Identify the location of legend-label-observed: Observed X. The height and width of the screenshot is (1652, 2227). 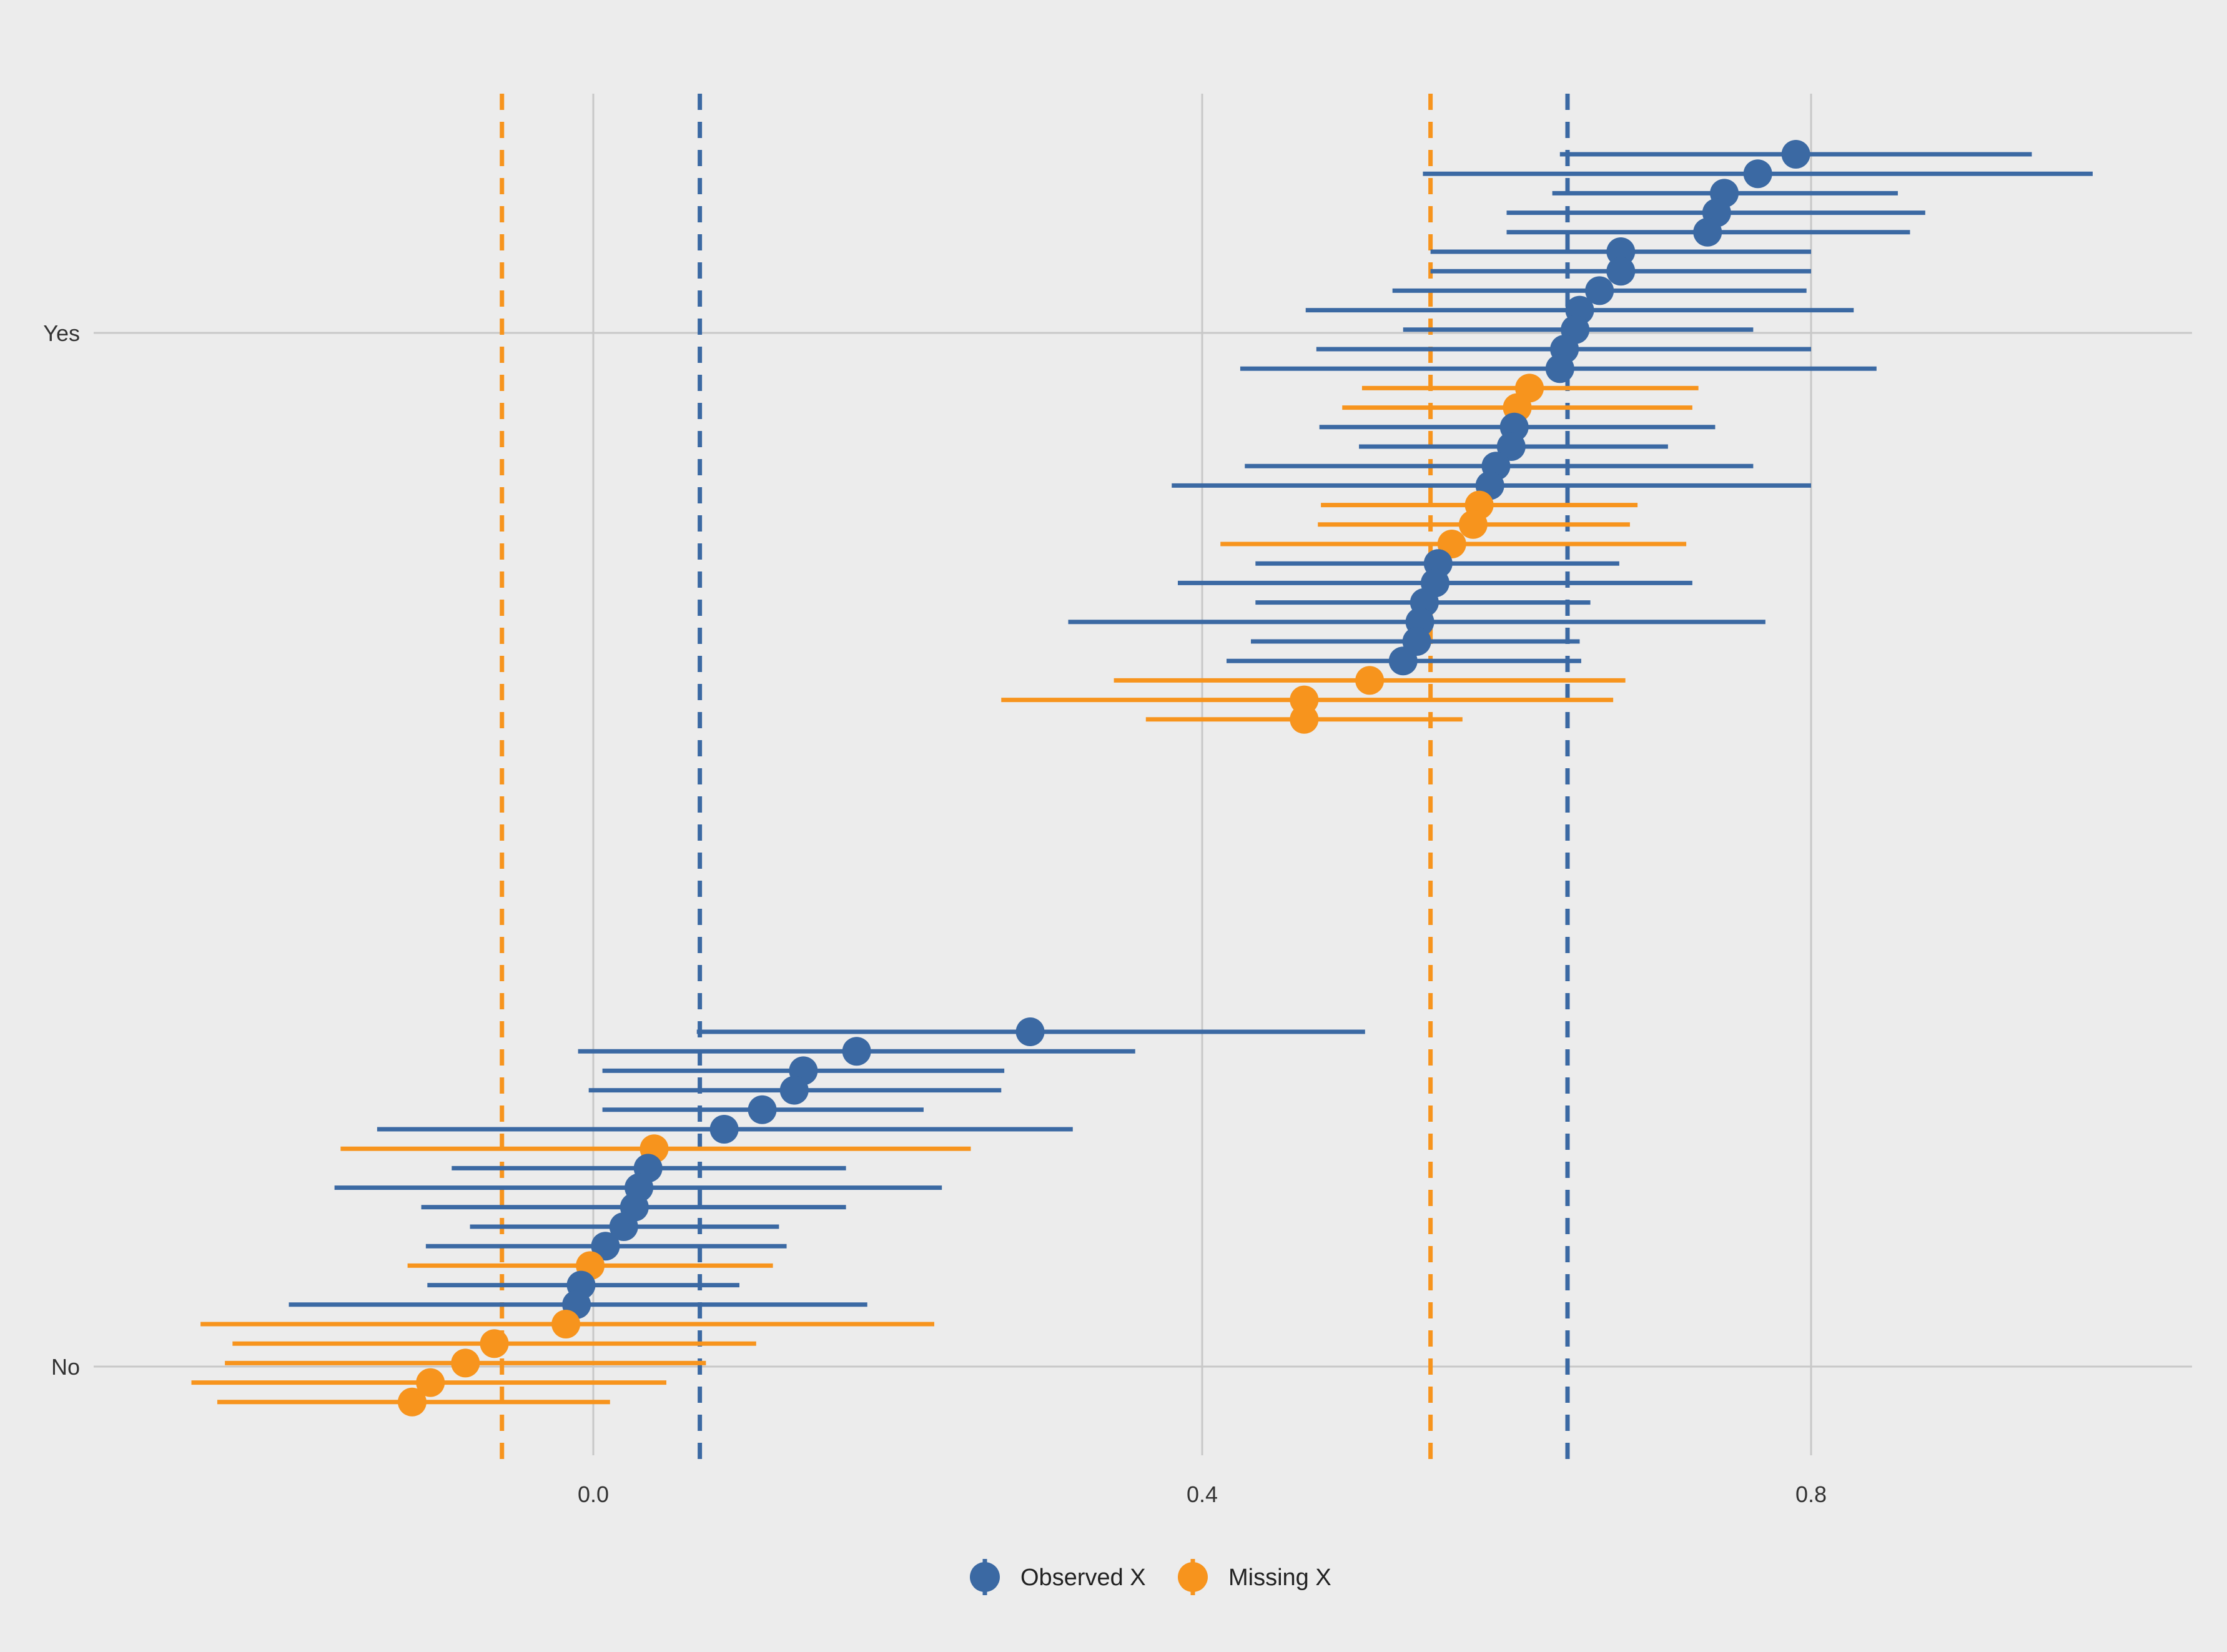
(1083, 1578).